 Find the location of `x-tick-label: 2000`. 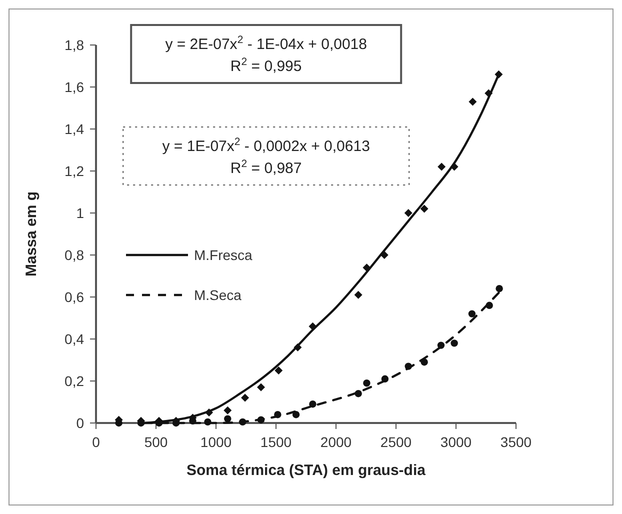

x-tick-label: 2000 is located at coordinates (336, 442).